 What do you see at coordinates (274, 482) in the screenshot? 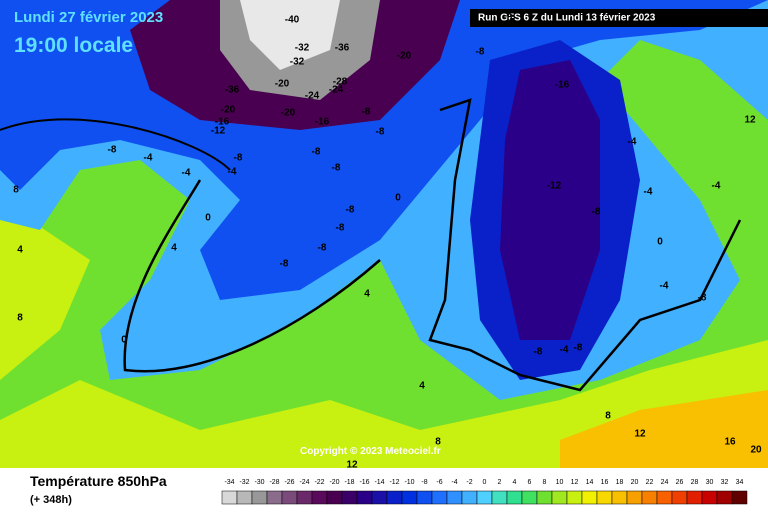
I see `scale-label: -28` at bounding box center [274, 482].